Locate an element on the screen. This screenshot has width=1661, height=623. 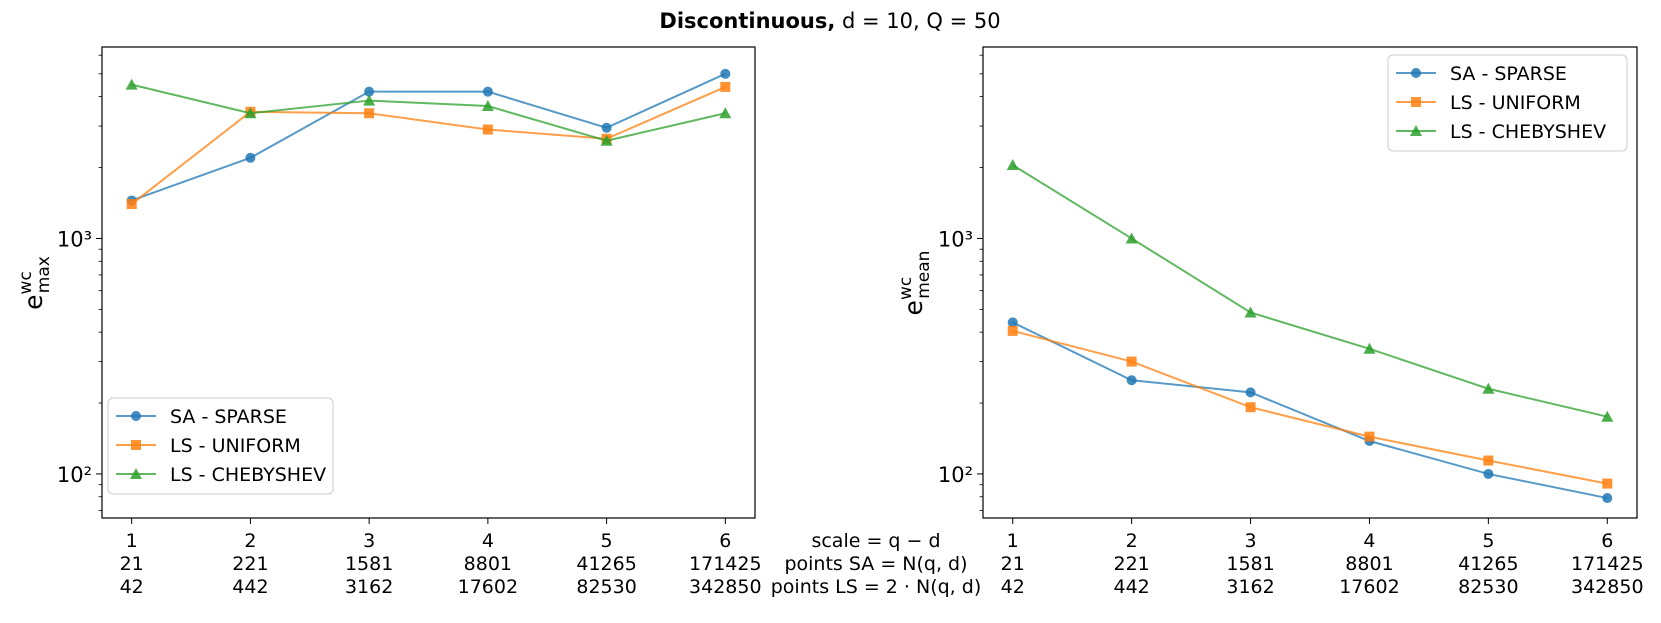
figure-title: Discontinuous, d = 10, Q = 50 is located at coordinates (829, 21).